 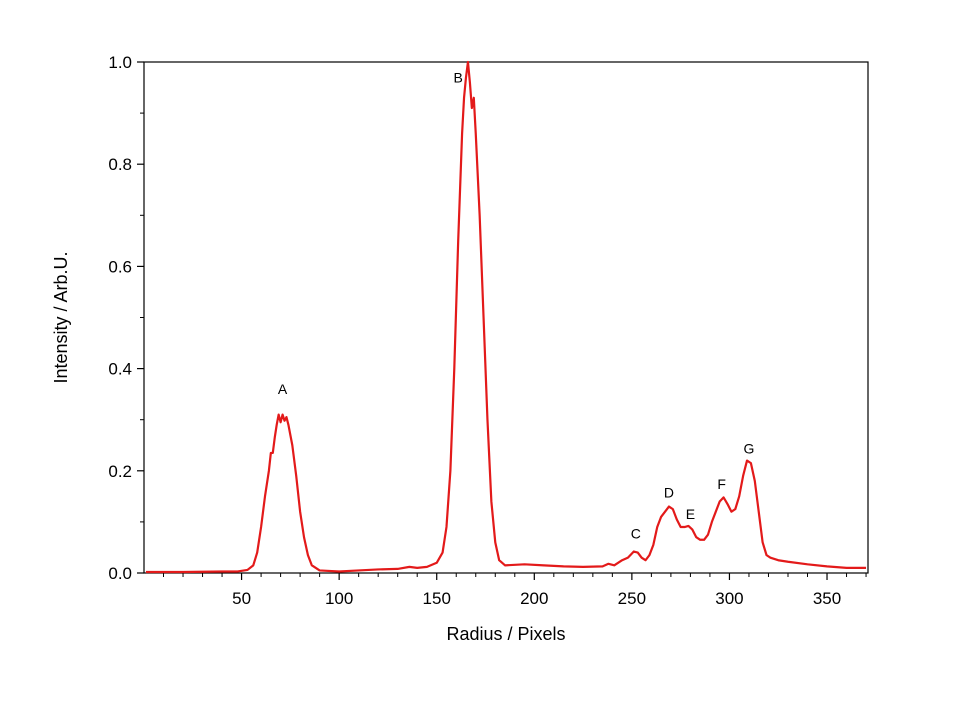 What do you see at coordinates (636, 533) in the screenshot?
I see `peak-label-c: C` at bounding box center [636, 533].